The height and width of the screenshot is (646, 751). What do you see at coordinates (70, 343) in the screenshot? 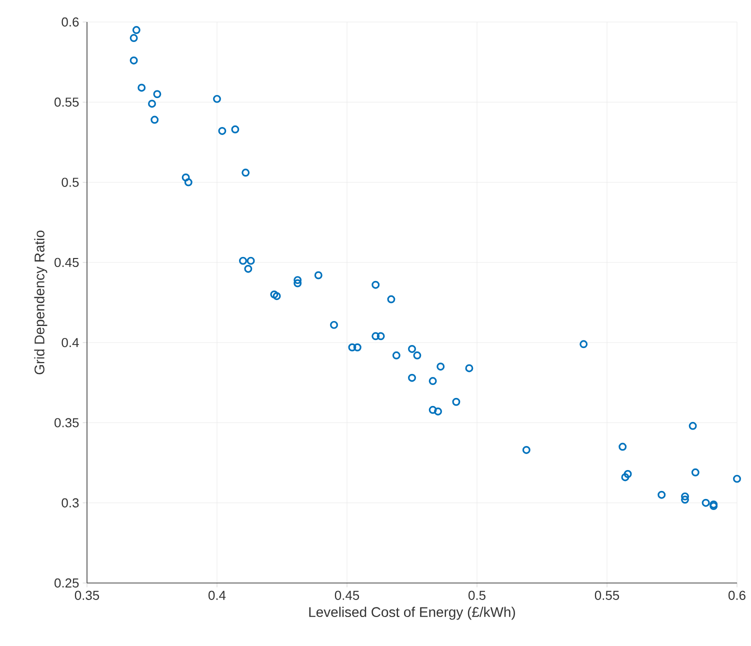
I see `y-tick-label: 0.4` at bounding box center [70, 343].